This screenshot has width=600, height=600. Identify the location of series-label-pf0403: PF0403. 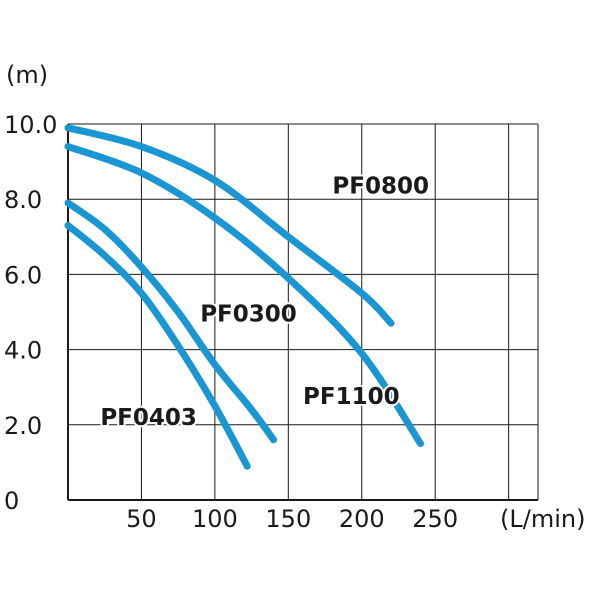
(148, 418).